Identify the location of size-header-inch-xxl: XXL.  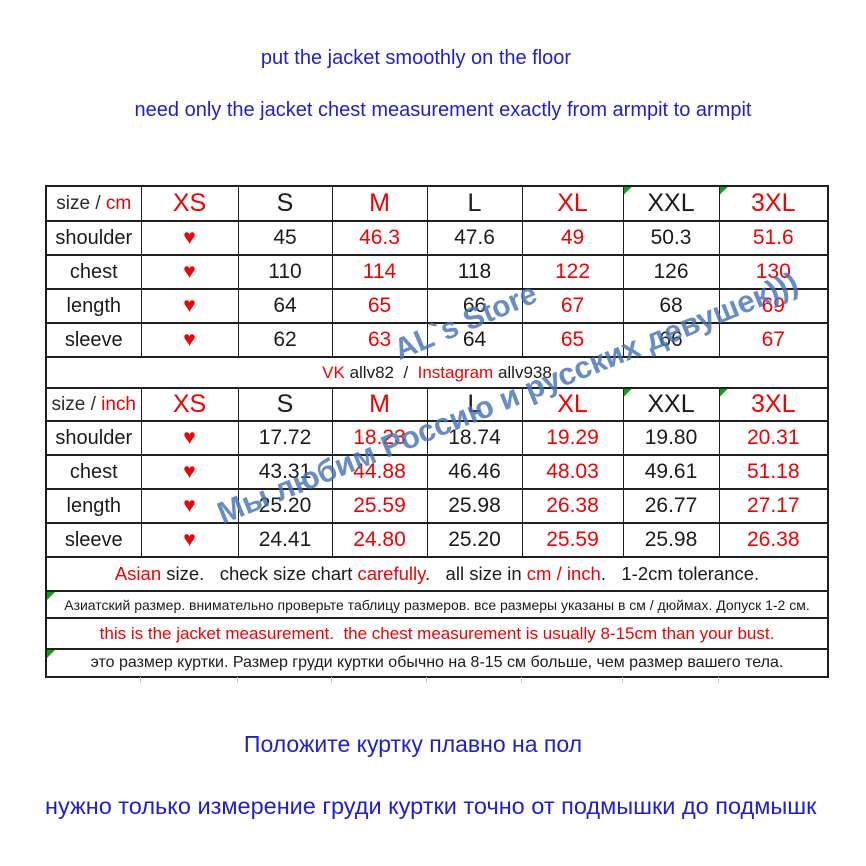
(671, 404).